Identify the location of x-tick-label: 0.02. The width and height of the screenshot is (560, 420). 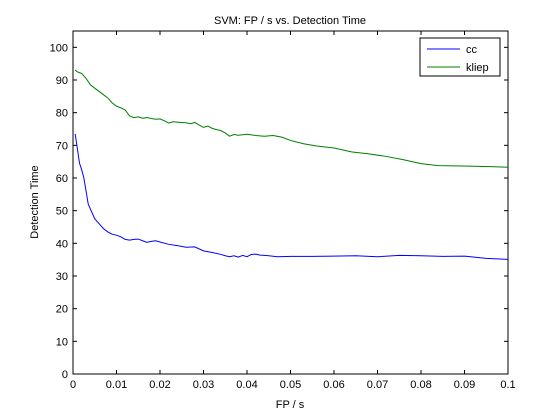
(159, 385).